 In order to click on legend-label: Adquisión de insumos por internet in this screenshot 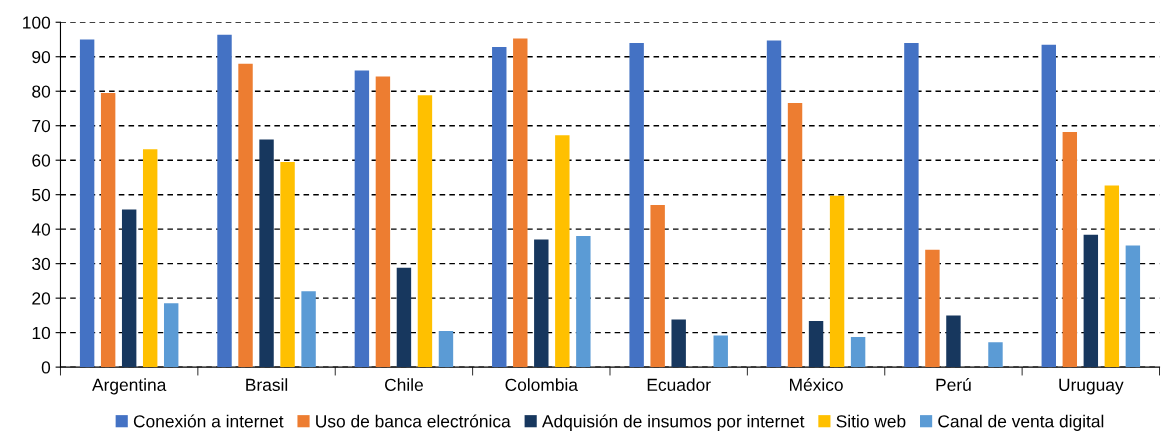, I will do `click(673, 422)`.